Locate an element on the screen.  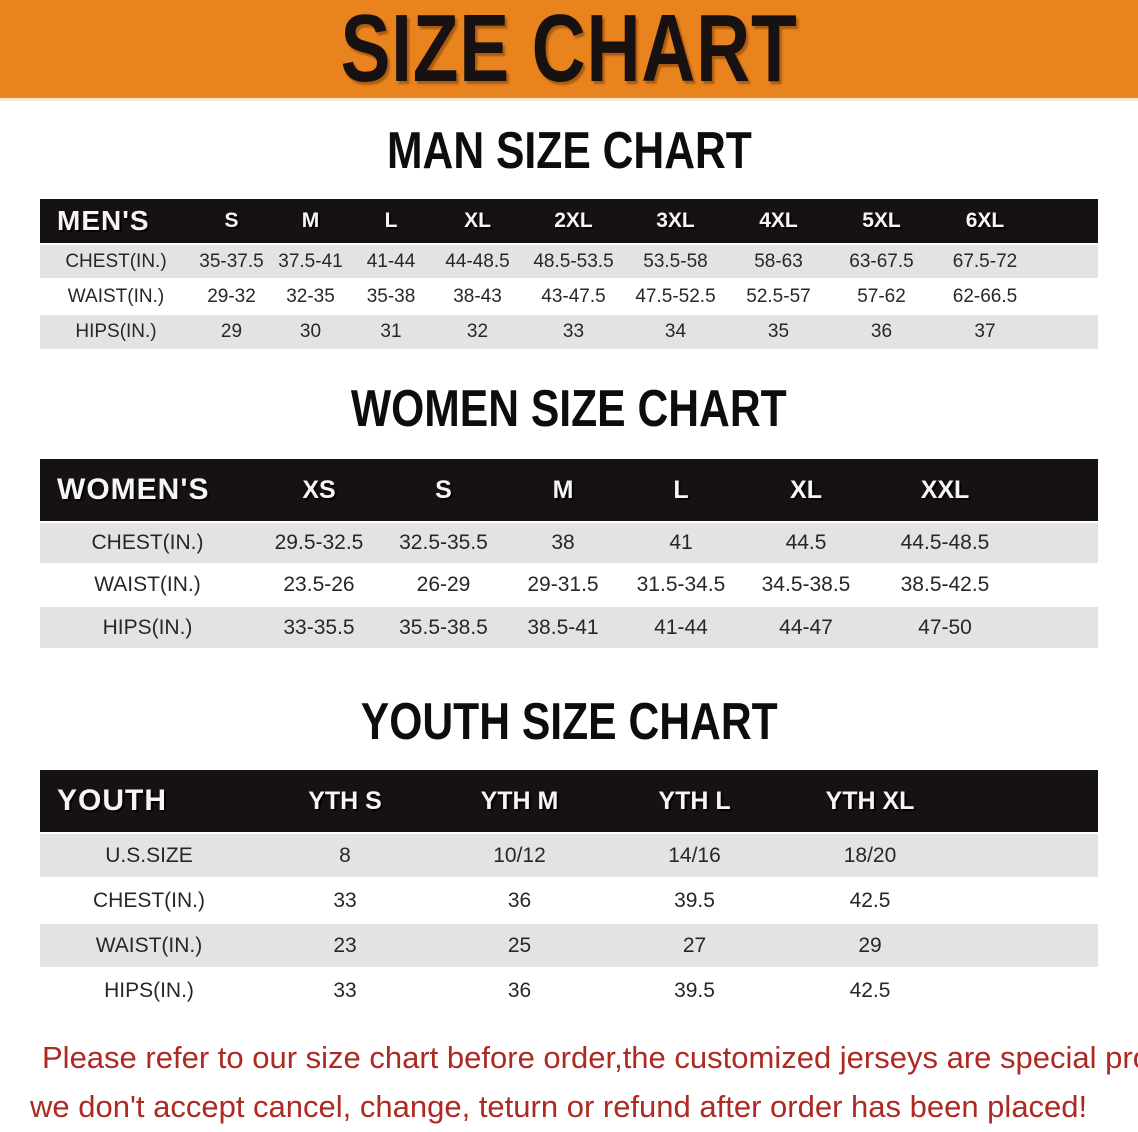
size-value-cell: 26-29 is located at coordinates (443, 584).